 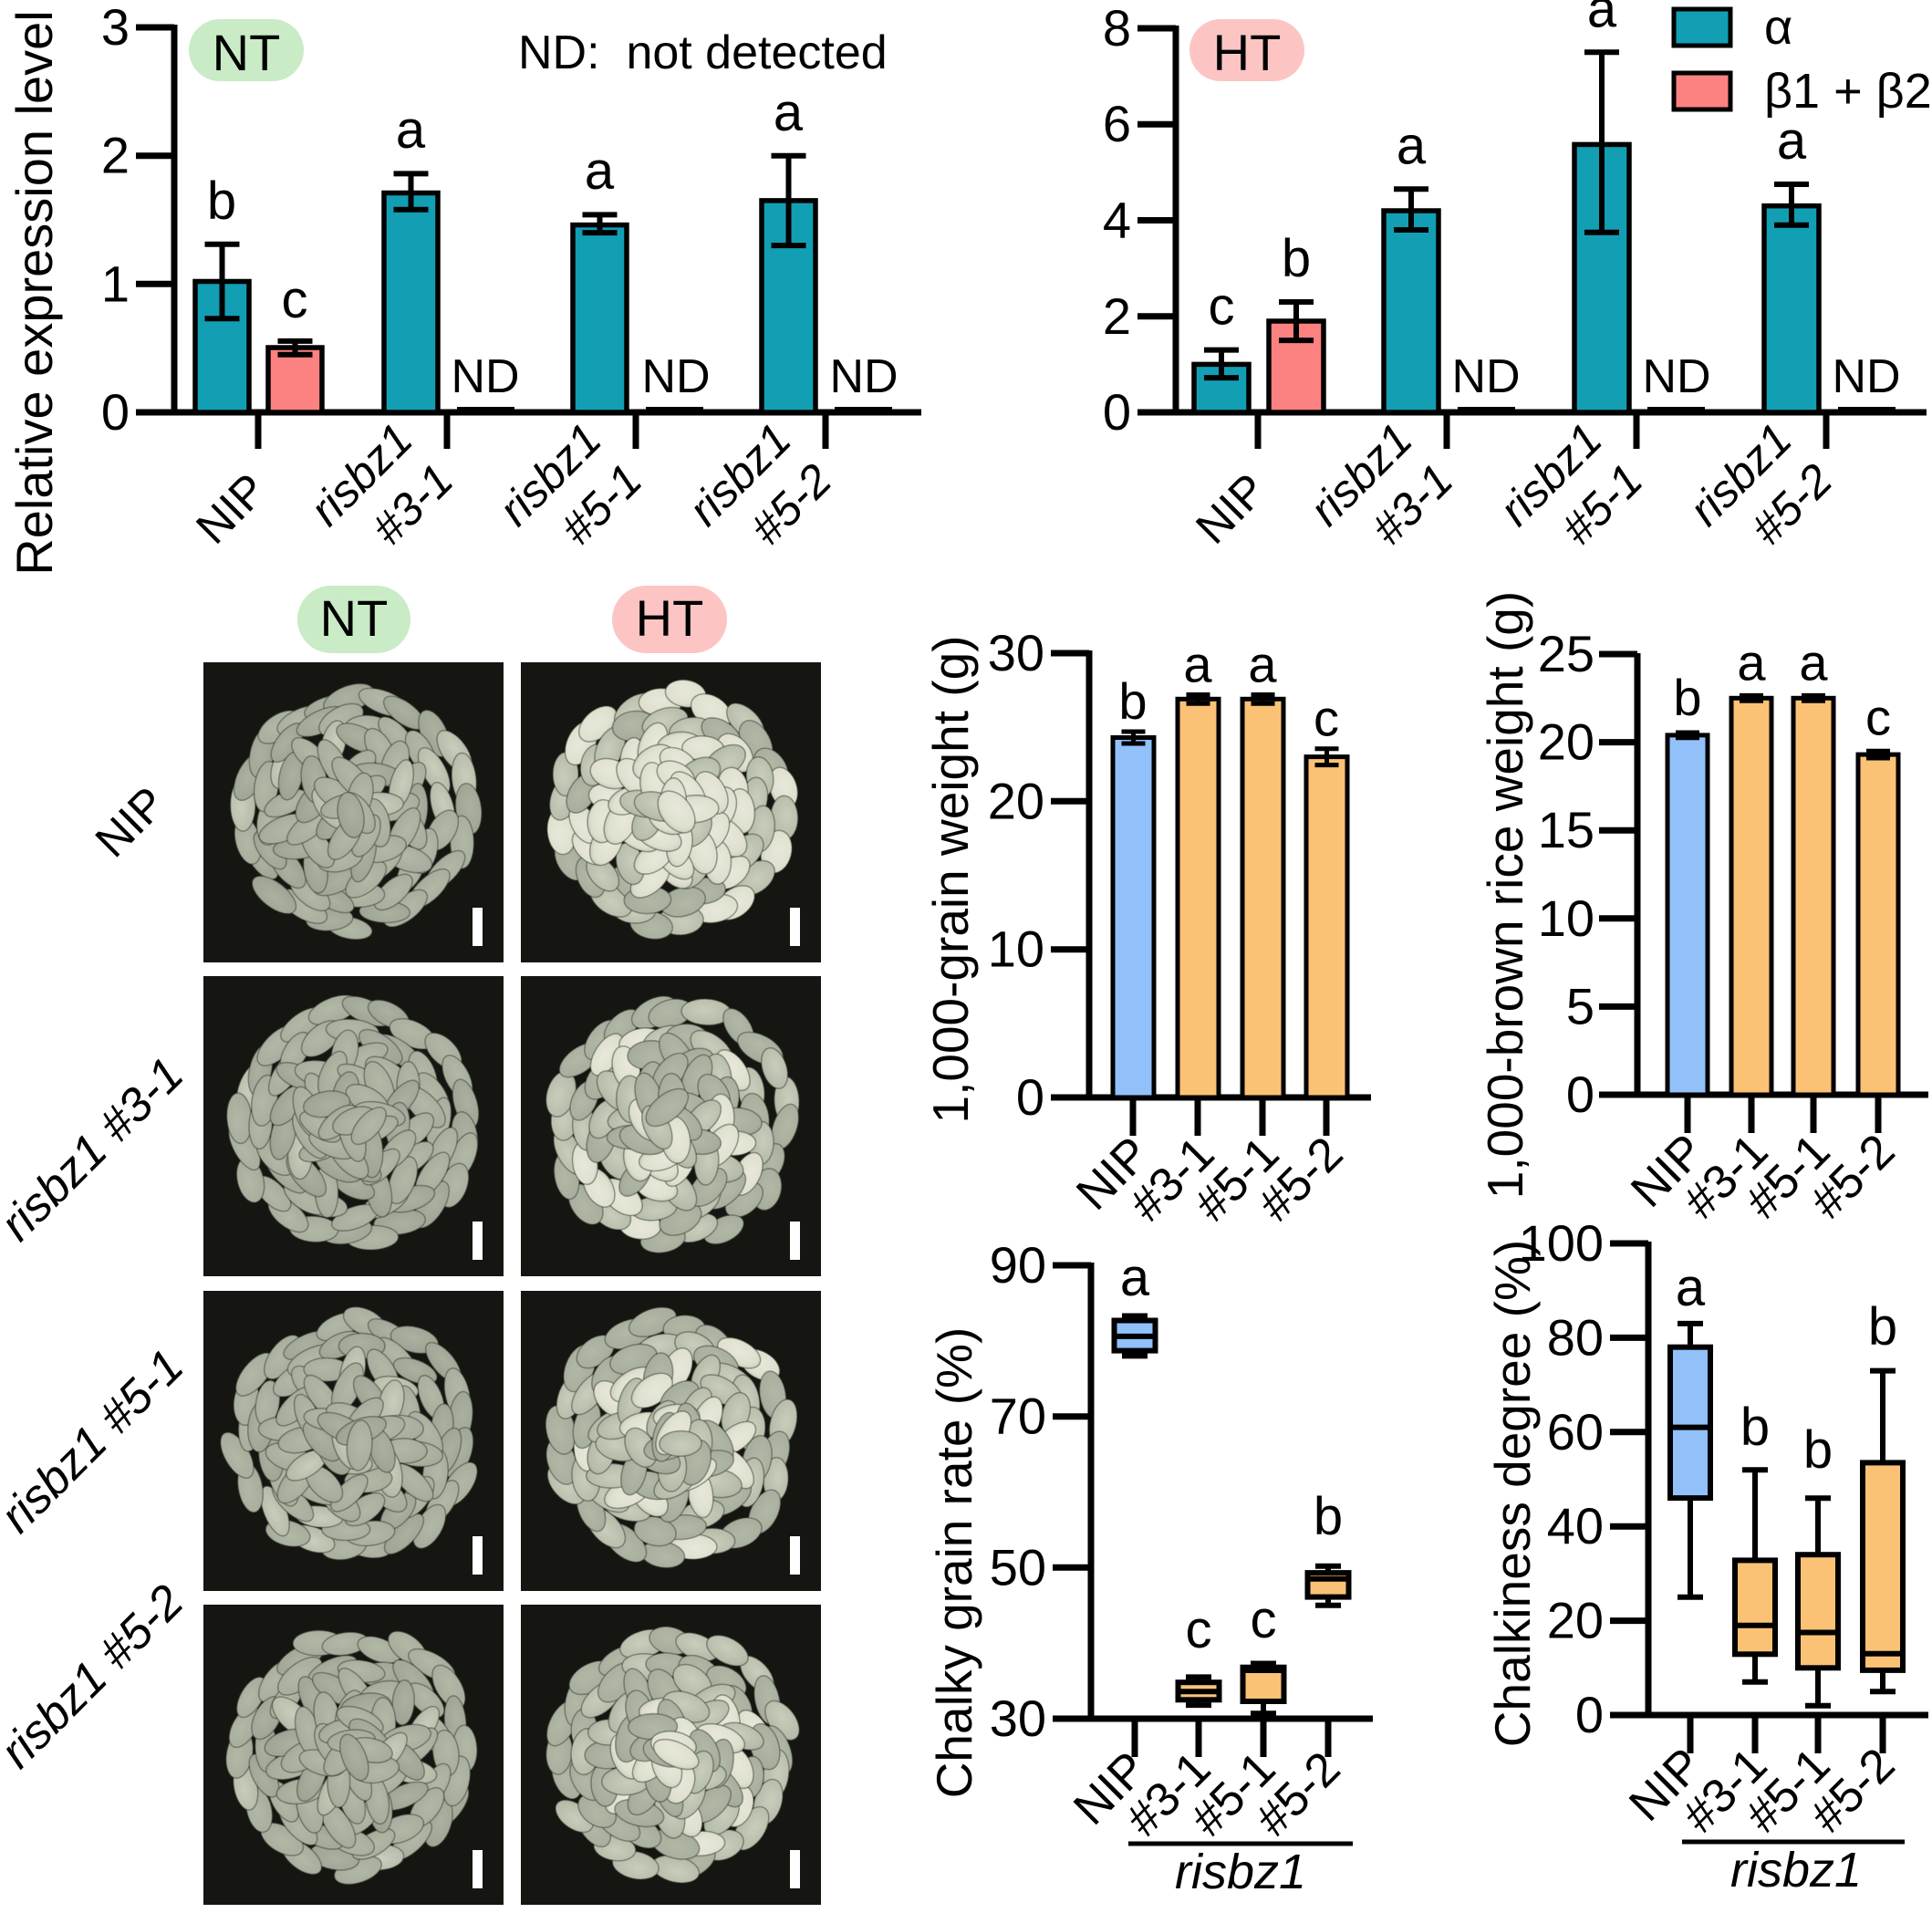 What do you see at coordinates (1018, 1265) in the screenshot?
I see `svg-text: 90` at bounding box center [1018, 1265].